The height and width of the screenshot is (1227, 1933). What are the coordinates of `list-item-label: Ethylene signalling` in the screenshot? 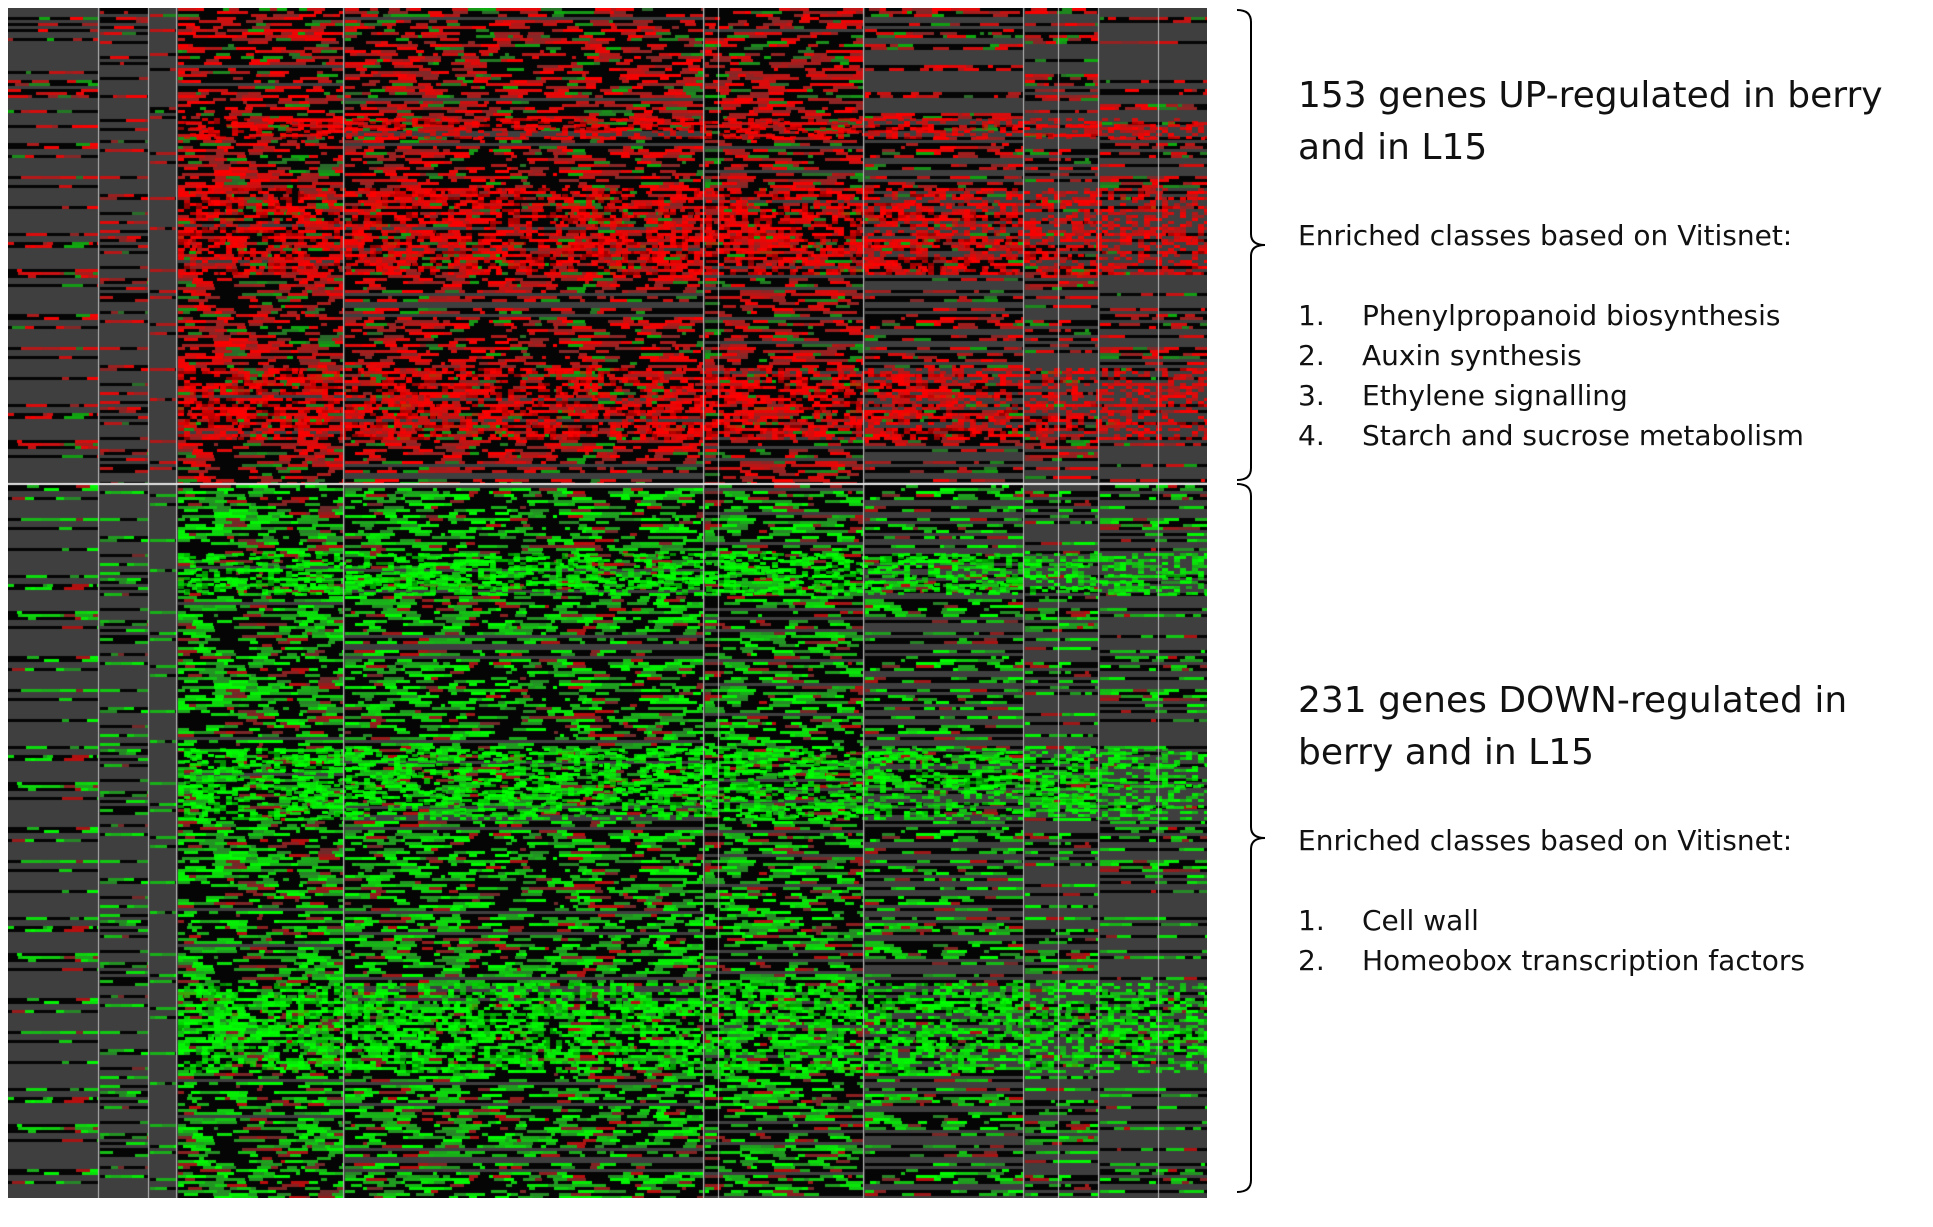 It's located at (1495, 395).